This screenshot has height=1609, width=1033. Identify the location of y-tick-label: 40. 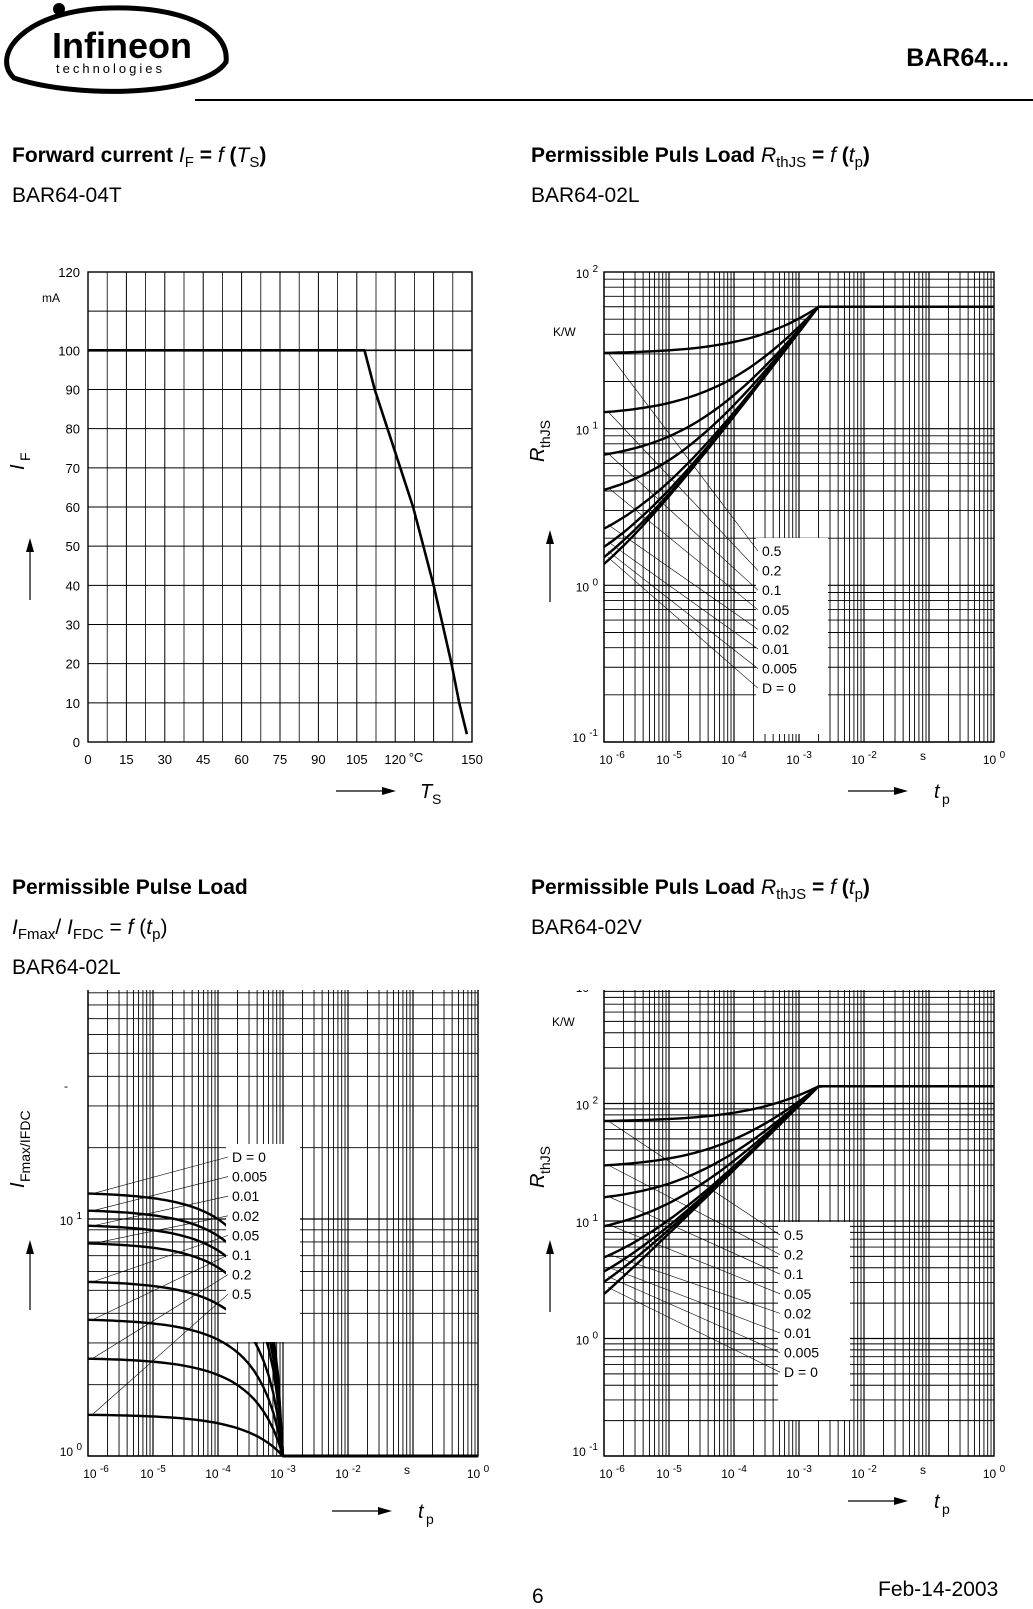
(73, 585).